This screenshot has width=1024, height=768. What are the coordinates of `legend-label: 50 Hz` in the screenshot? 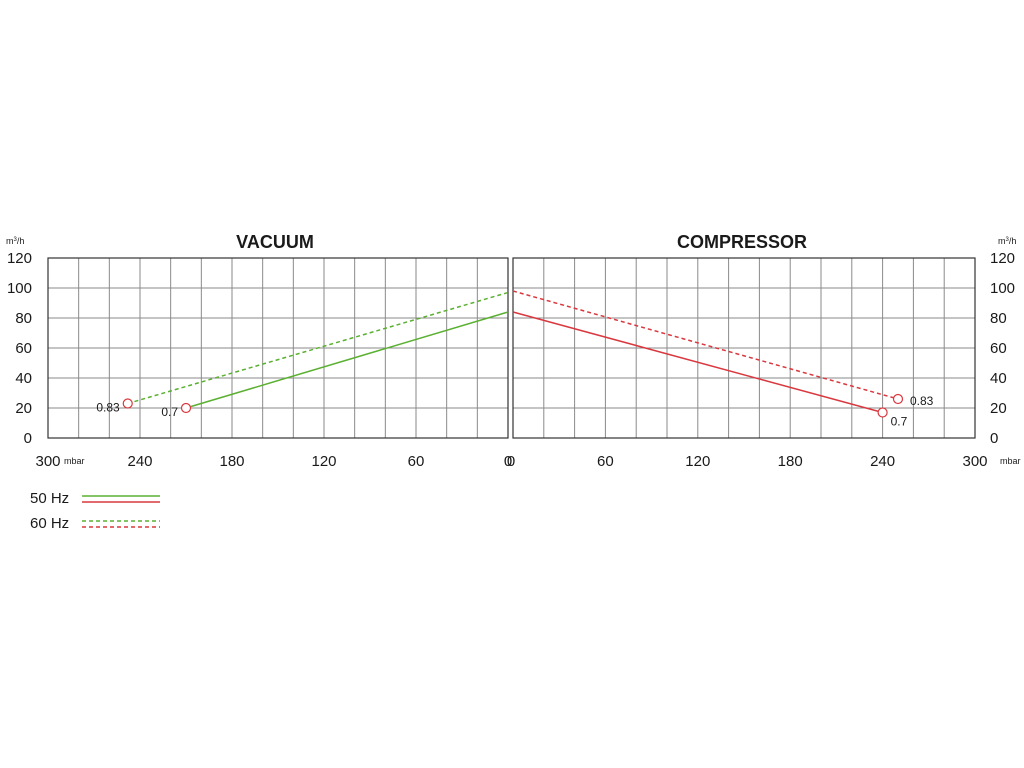 It's located at (49, 498).